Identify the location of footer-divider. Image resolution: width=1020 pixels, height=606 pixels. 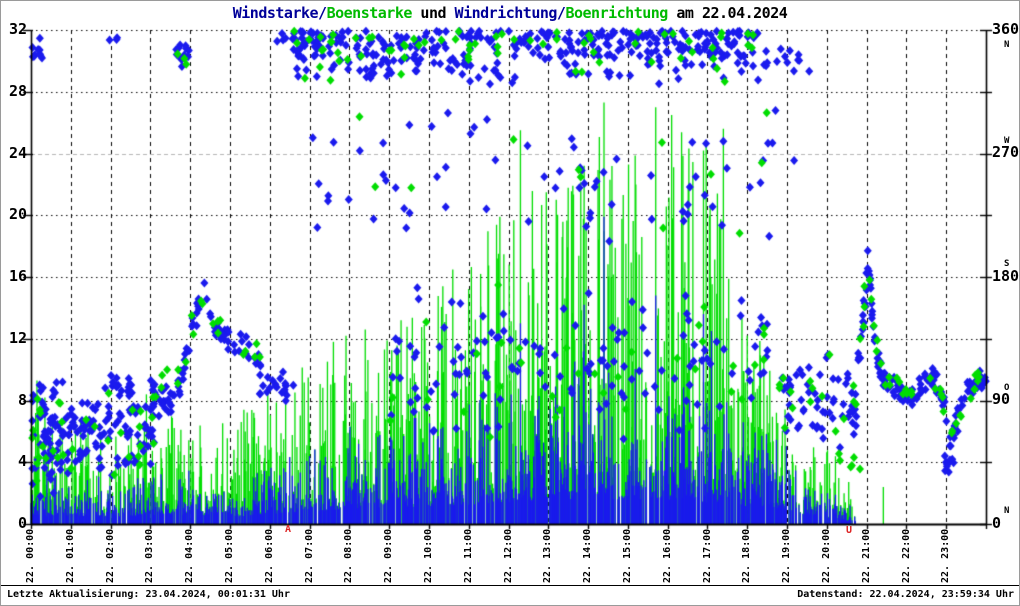
(510, 585).